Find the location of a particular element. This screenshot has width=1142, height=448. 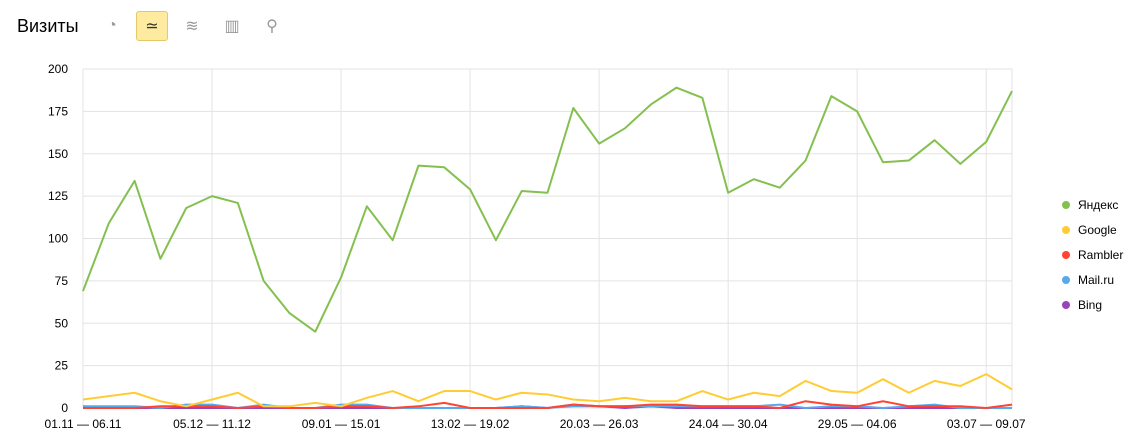

y-tick-label: 125 is located at coordinates (58, 196).